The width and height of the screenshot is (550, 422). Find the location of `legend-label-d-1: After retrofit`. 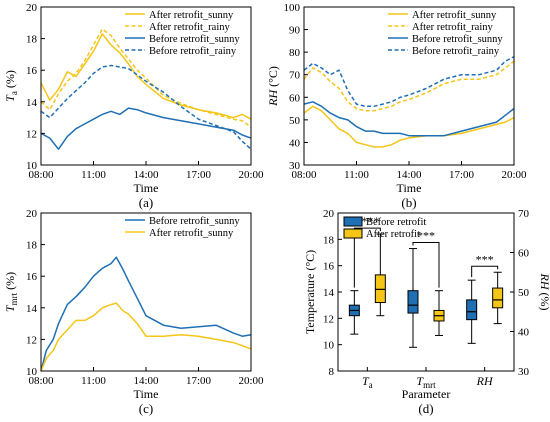

legend-label-d-1: After retrofit is located at coordinates (393, 234).